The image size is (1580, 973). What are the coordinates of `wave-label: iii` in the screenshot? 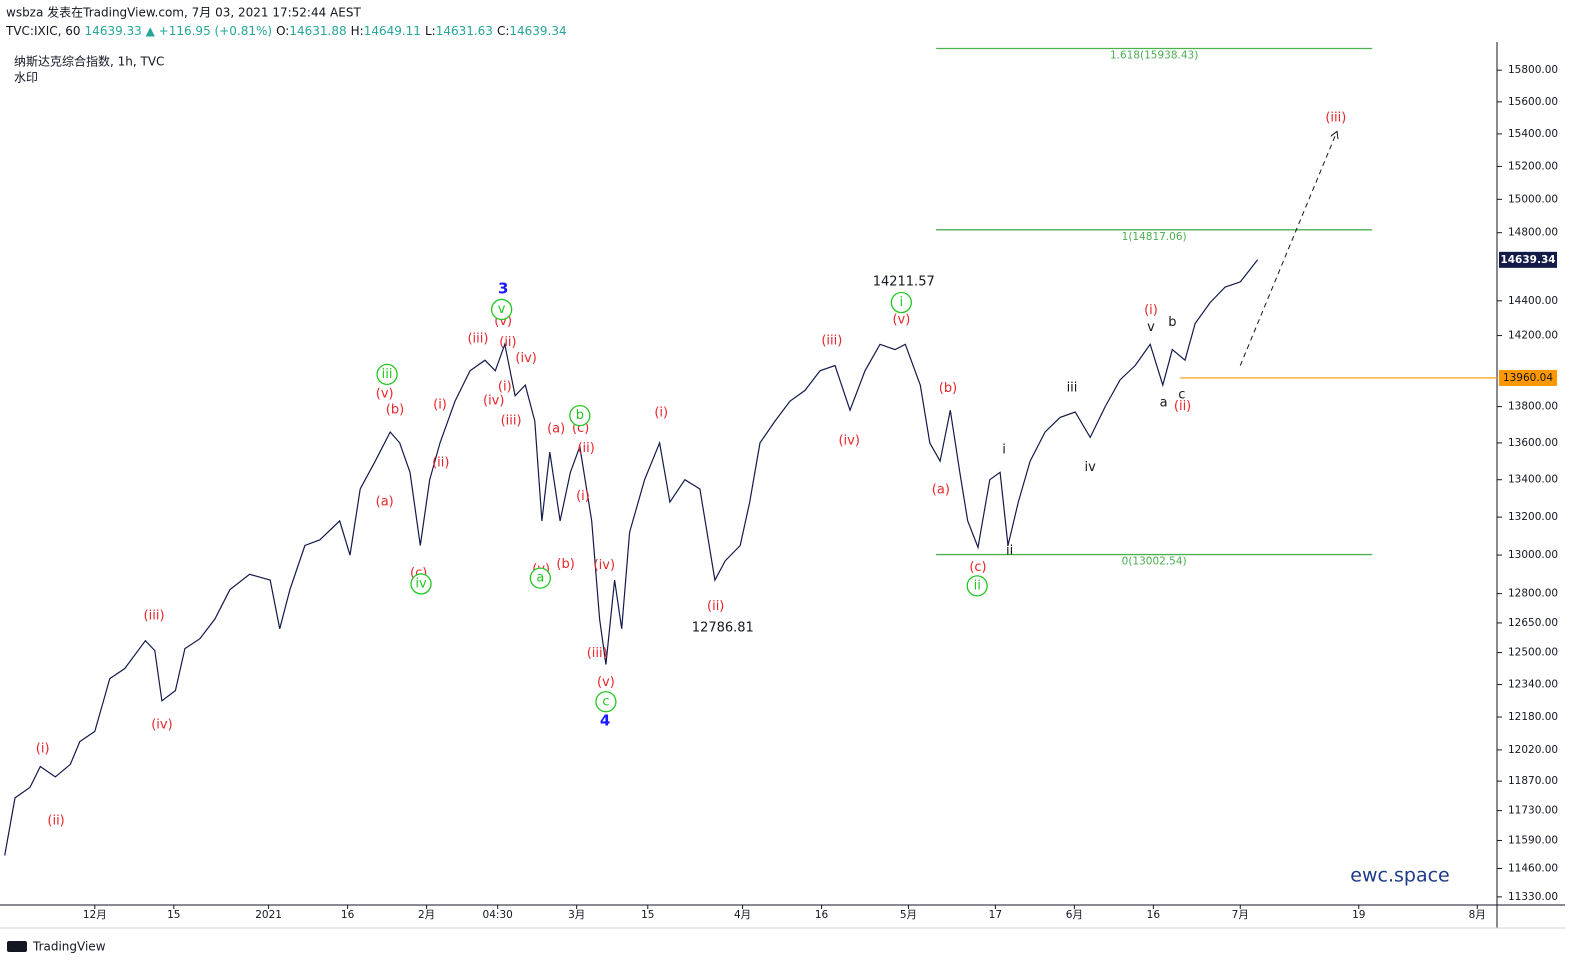 It's located at (1072, 387).